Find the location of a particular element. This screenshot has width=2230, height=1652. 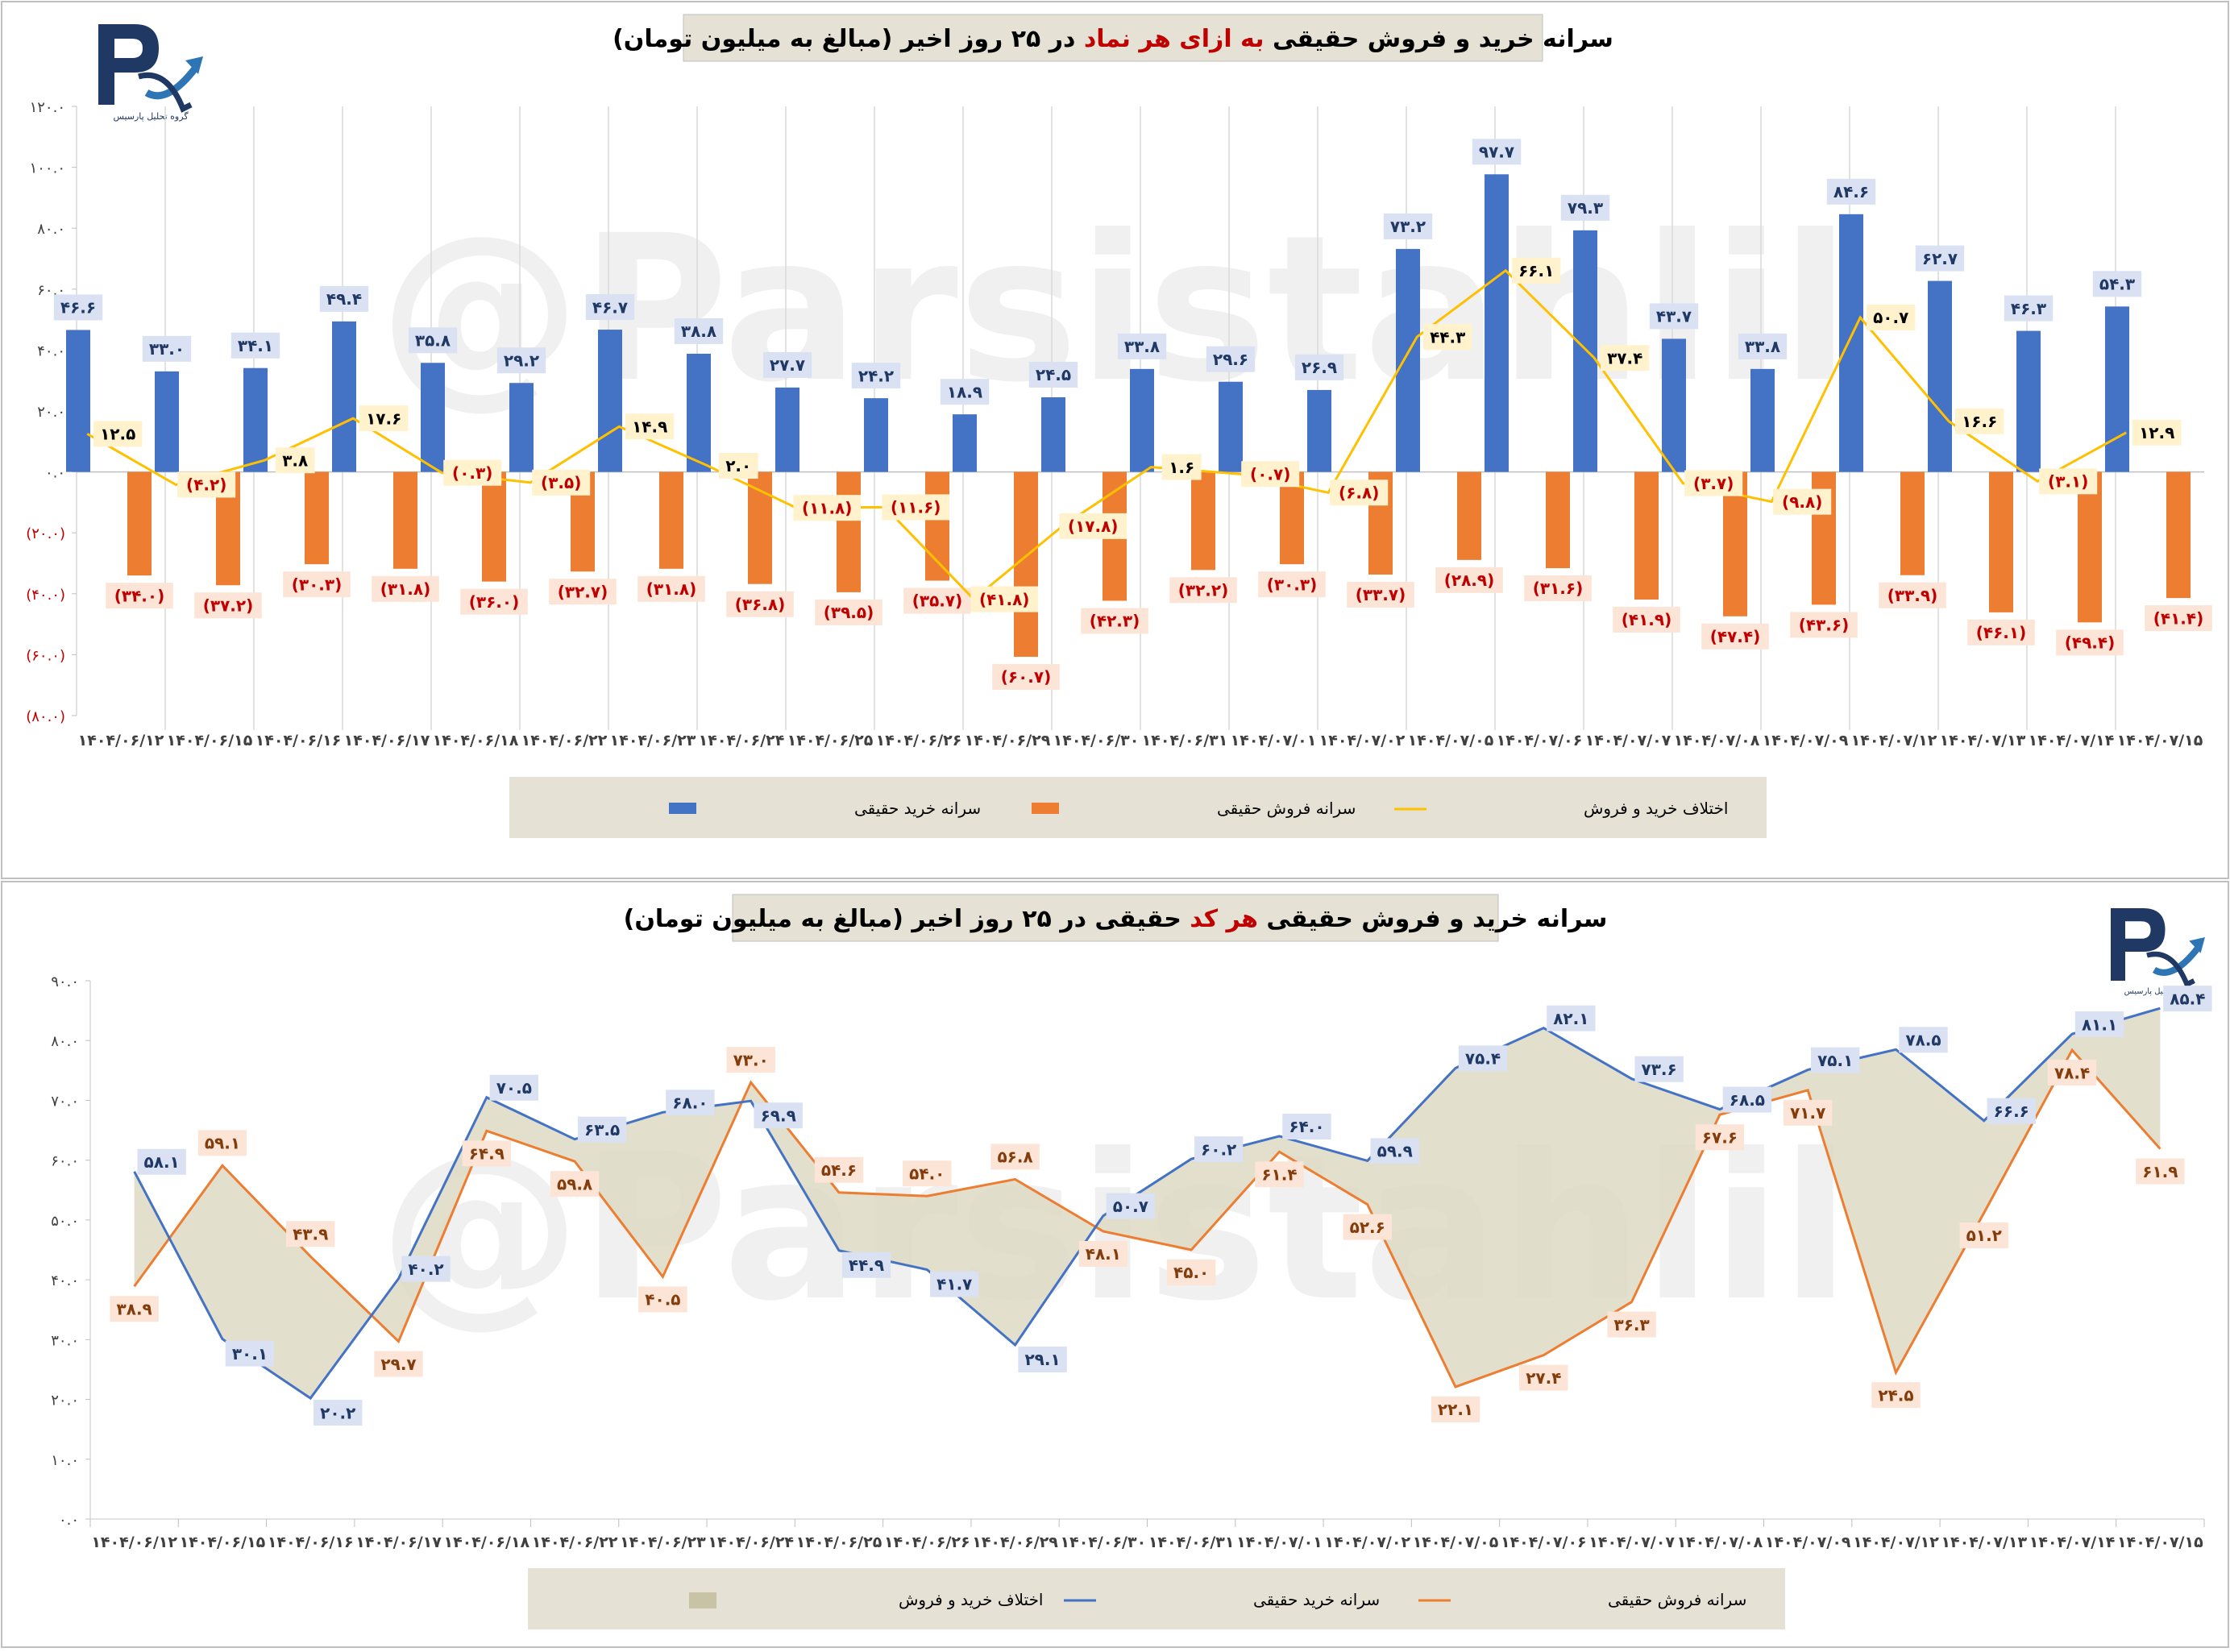

sell-bar-label: (۶۰.۷) is located at coordinates (1026, 677).